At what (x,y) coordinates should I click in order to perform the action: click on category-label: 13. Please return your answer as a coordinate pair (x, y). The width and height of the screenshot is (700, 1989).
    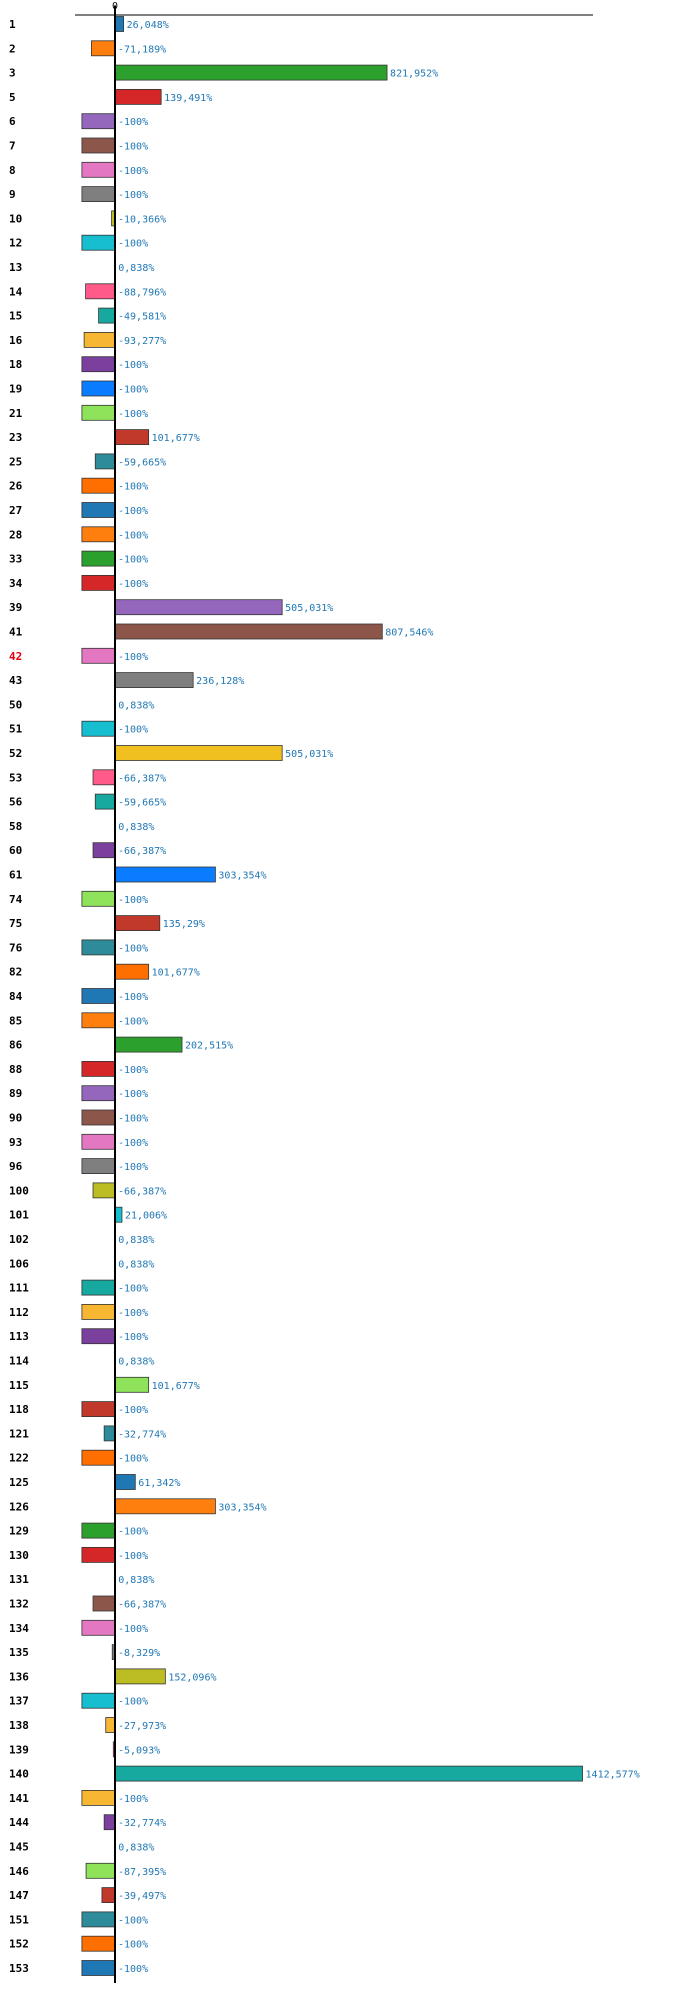
    Looking at the image, I should click on (15, 267).